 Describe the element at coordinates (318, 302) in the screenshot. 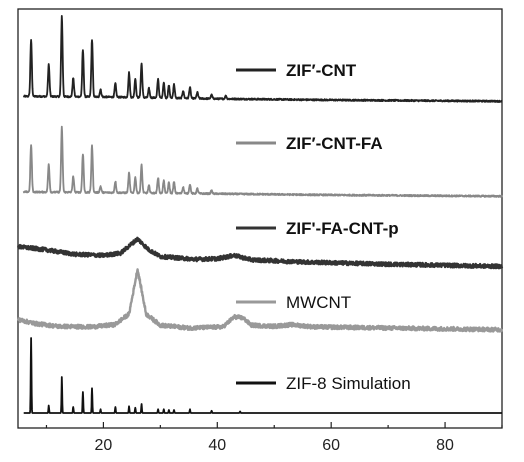

I see `legend-label-4: MWCNT` at that location.